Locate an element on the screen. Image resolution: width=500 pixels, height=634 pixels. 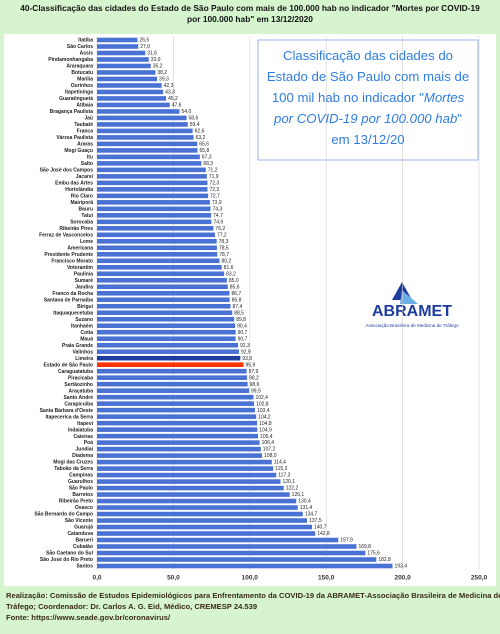
y-tick-label: Pindamonhangaba is located at coordinates (70, 60).